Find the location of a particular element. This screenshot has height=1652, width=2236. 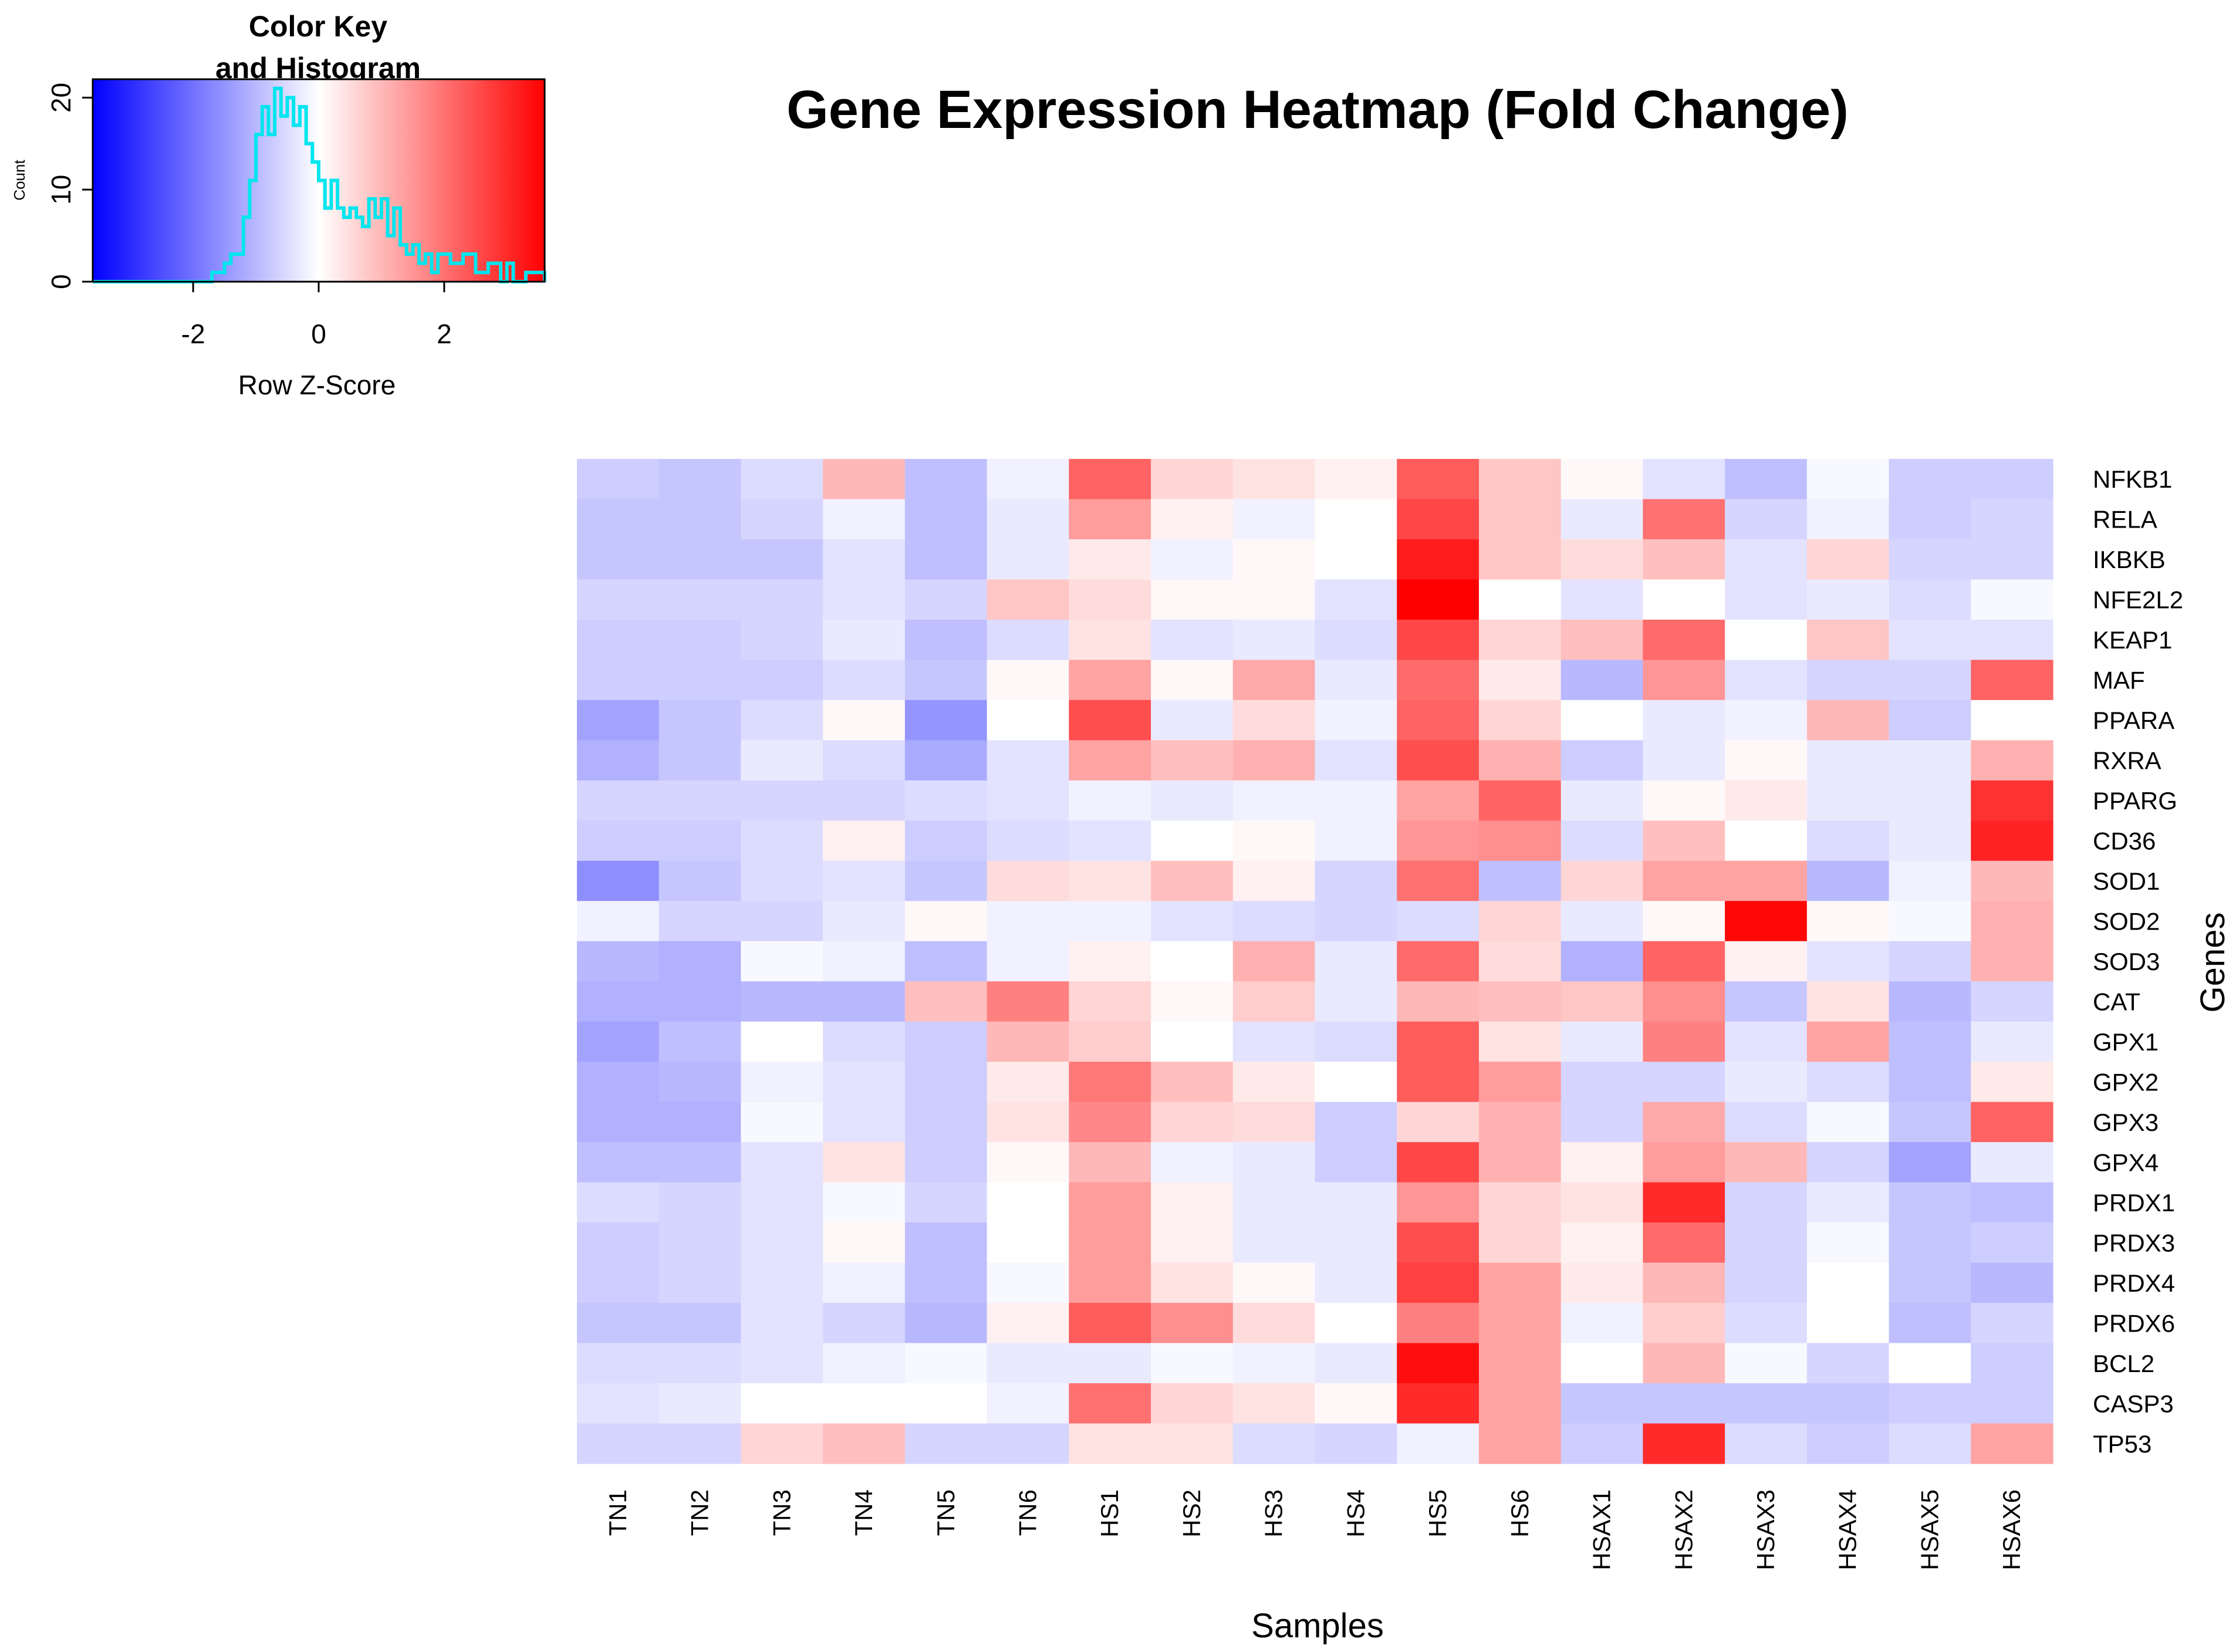

heatmap-cell-cd36-tn2 is located at coordinates (700, 841).